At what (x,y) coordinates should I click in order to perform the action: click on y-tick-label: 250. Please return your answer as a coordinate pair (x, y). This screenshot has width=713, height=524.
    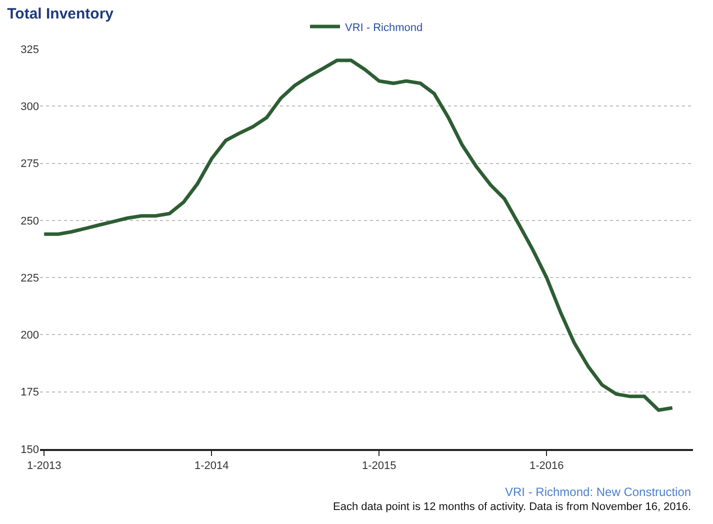
    Looking at the image, I should click on (29, 221).